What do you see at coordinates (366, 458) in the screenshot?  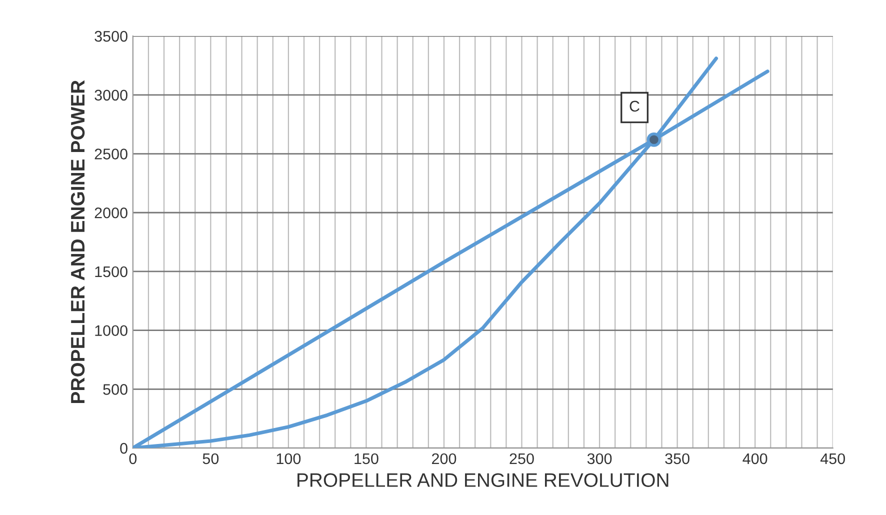 I see `x-tick-label: 150` at bounding box center [366, 458].